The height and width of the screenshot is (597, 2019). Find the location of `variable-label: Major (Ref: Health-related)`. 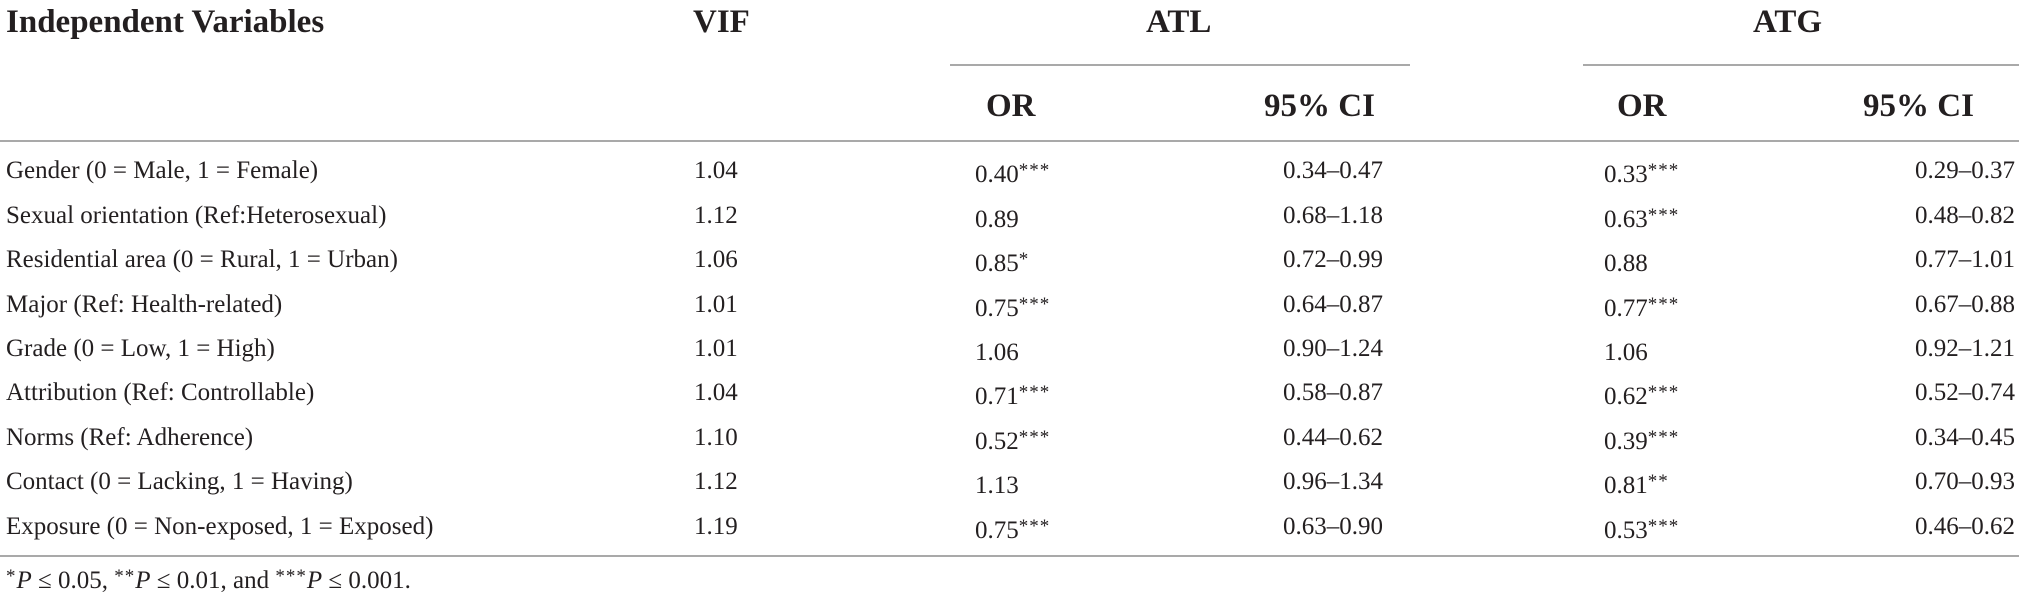

variable-label: Major (Ref: Health-related) is located at coordinates (144, 304).